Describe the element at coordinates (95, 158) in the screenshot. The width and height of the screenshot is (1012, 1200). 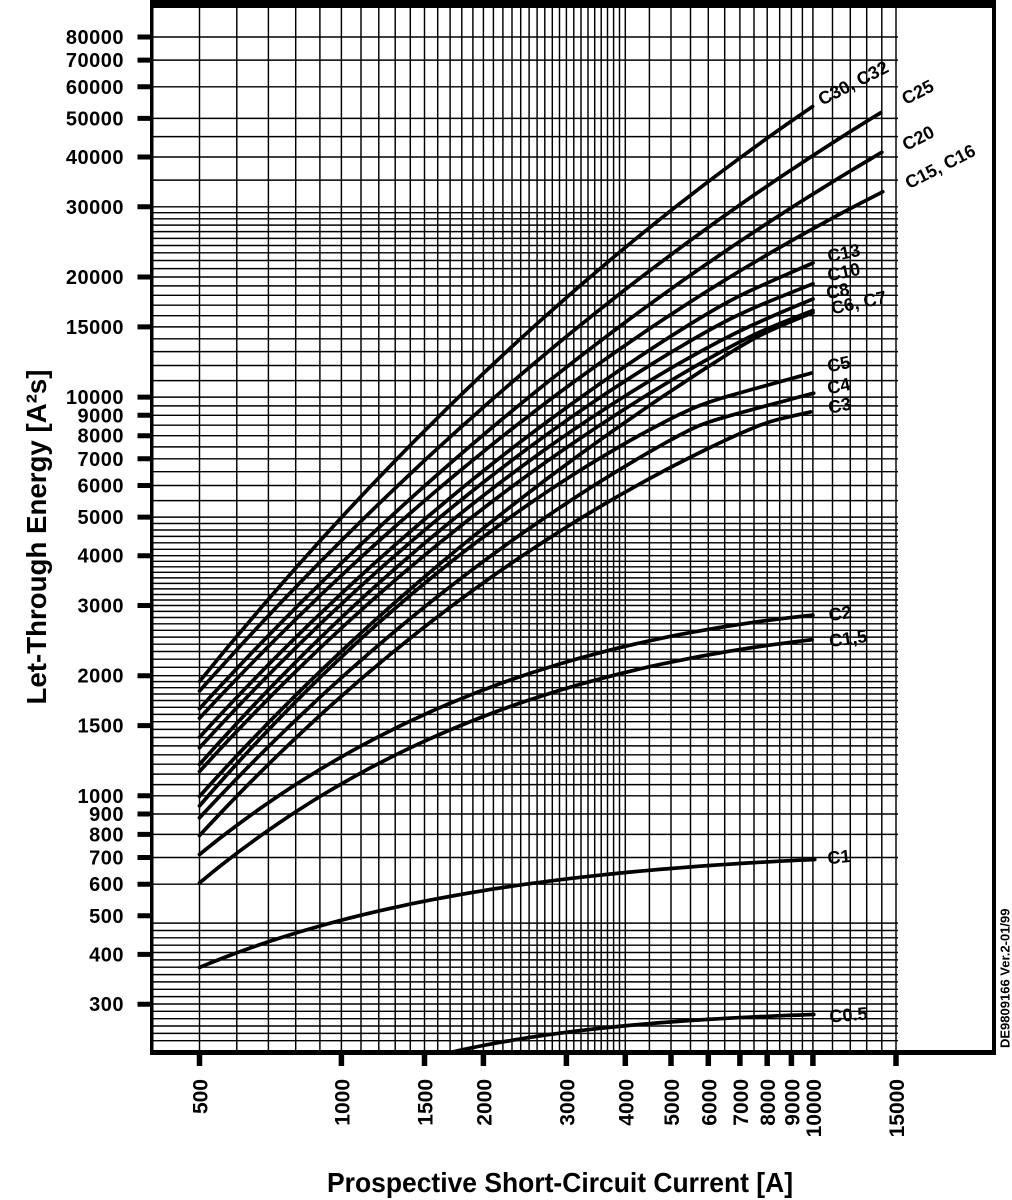
I see `svg-text: 40000` at that location.